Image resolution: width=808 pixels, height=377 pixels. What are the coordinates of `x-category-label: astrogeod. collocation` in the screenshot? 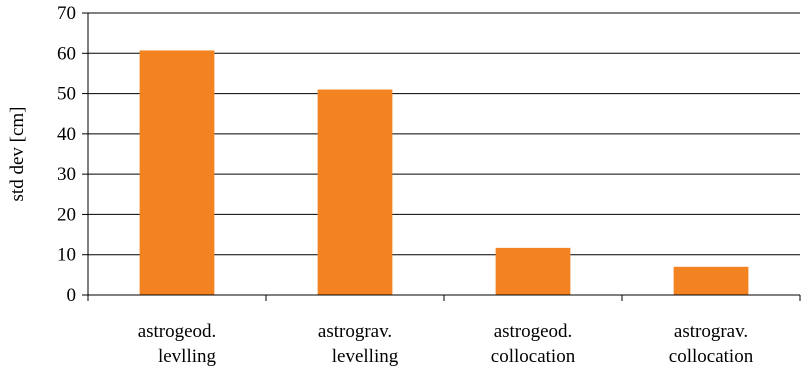 It's located at (533, 344).